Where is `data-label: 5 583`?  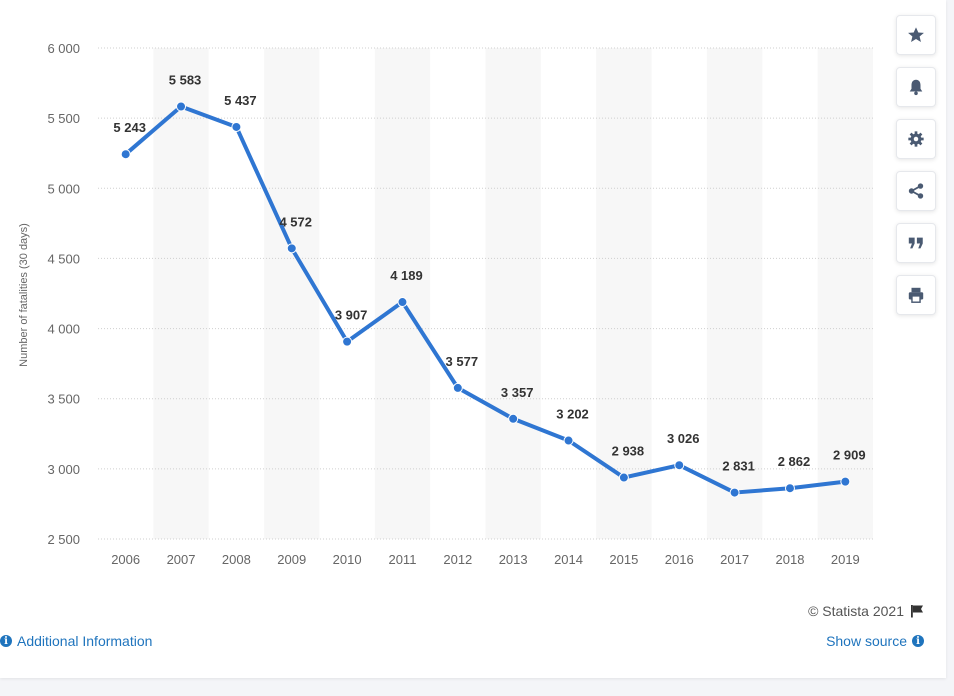 data-label: 5 583 is located at coordinates (185, 79).